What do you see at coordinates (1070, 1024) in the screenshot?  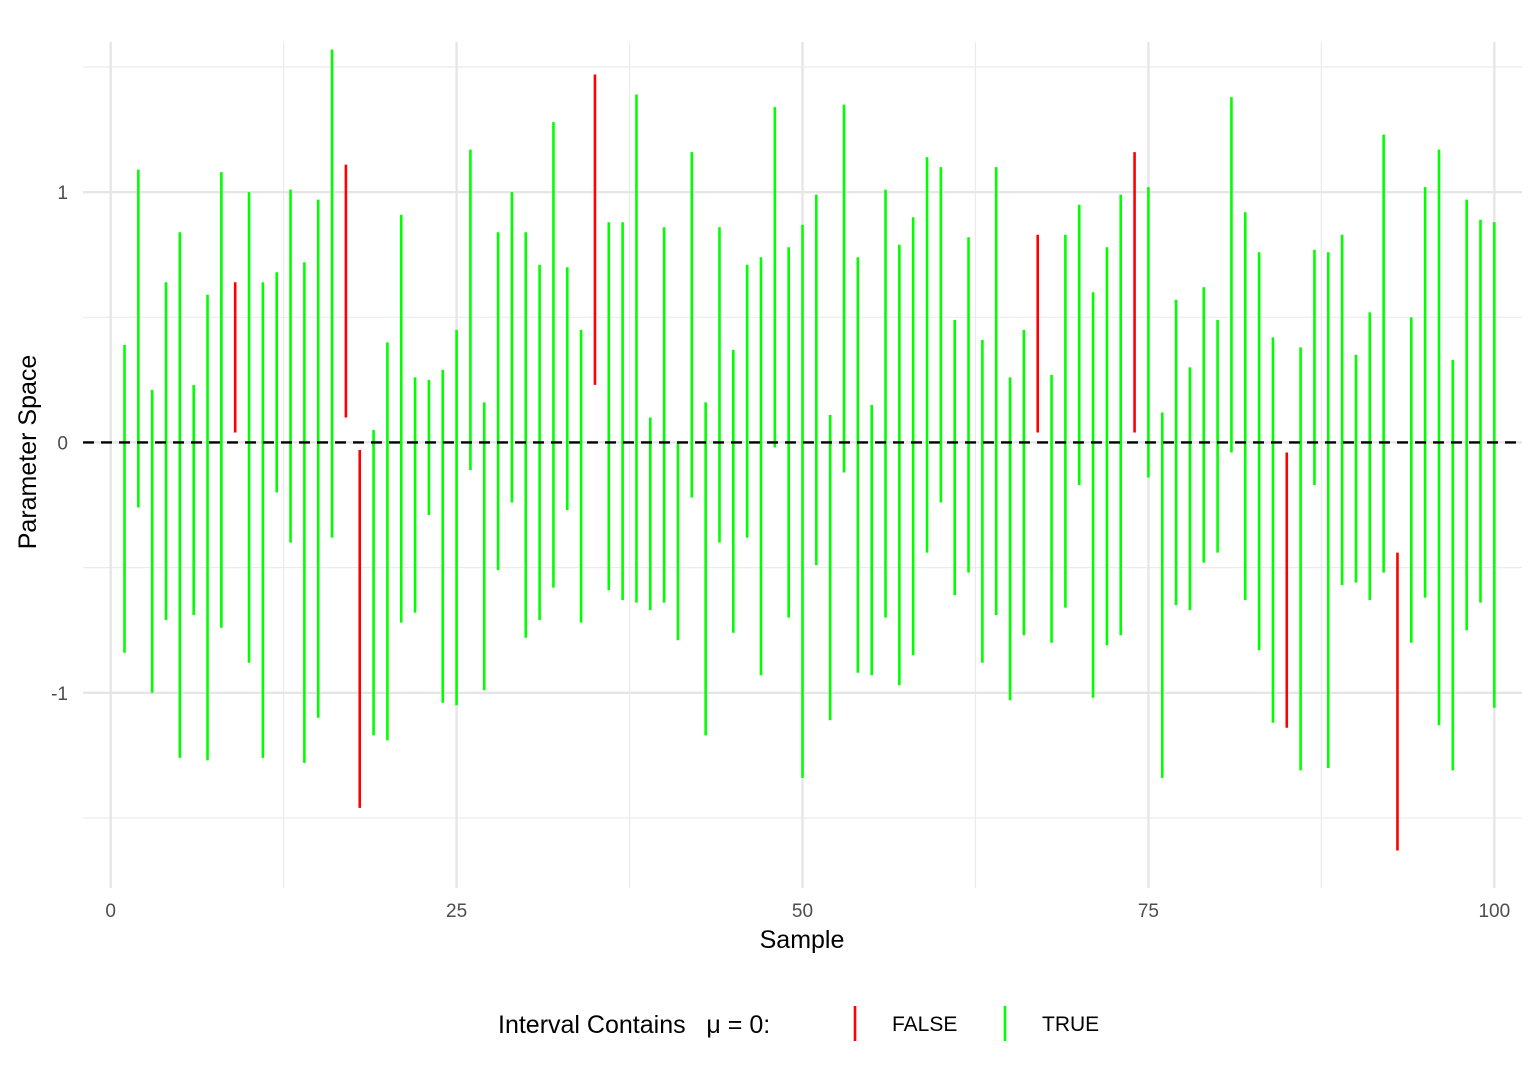 I see `legend-label-true: TRUE` at bounding box center [1070, 1024].